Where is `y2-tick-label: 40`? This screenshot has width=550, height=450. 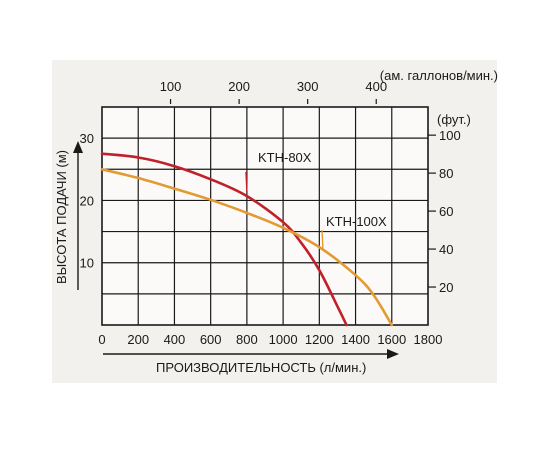 y2-tick-label: 40 is located at coordinates (446, 249).